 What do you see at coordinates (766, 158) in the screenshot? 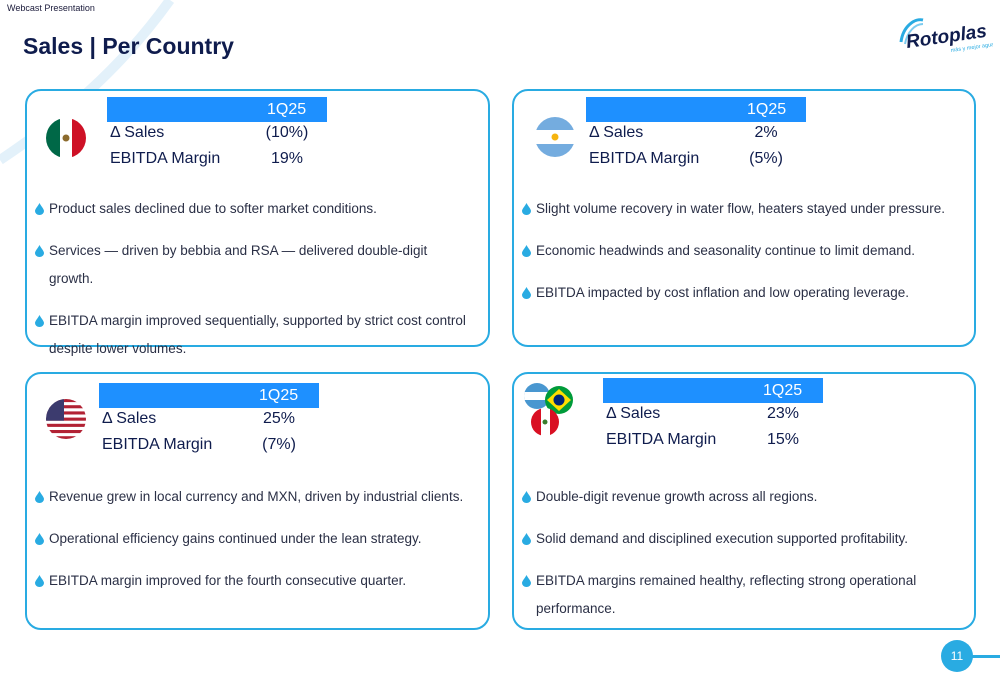
I see `ebitda-value: (5%)` at bounding box center [766, 158].